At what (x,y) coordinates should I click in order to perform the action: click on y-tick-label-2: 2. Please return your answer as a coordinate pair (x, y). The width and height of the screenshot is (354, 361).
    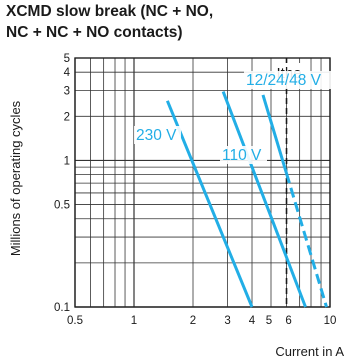
    Looking at the image, I should click on (67, 117).